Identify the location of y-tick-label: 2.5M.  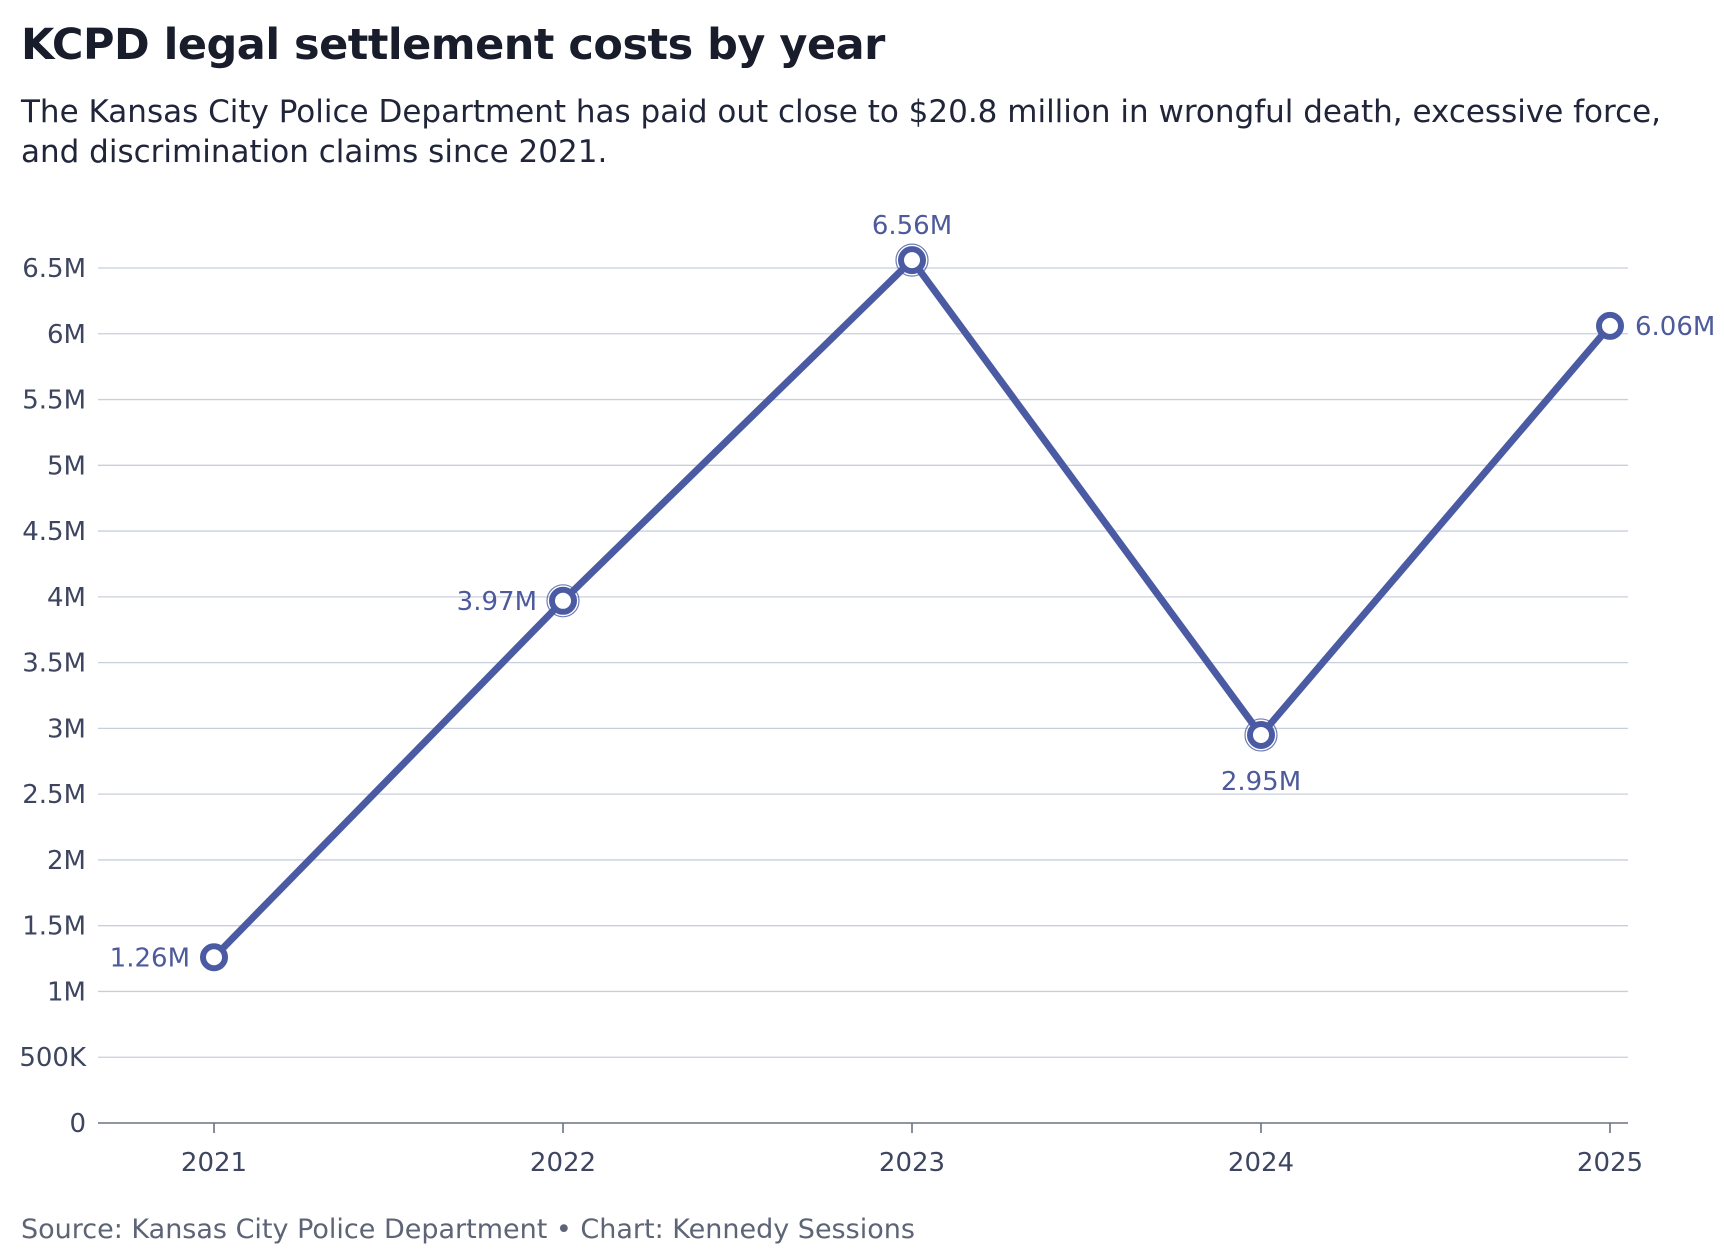
(54, 795).